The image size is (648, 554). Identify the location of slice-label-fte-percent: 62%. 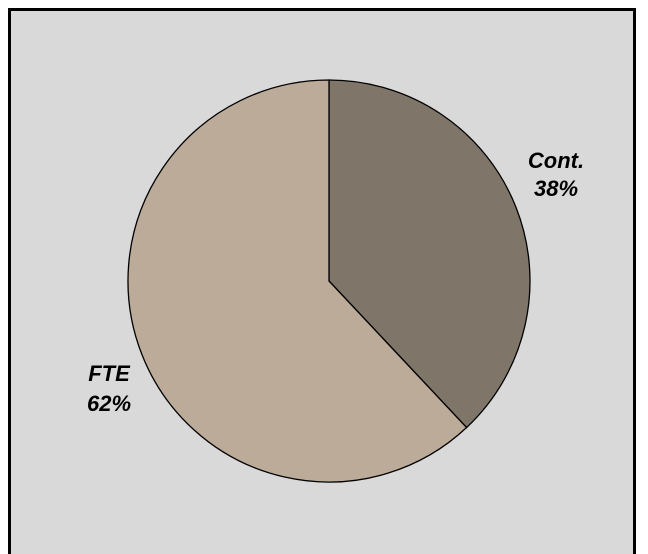
(109, 403).